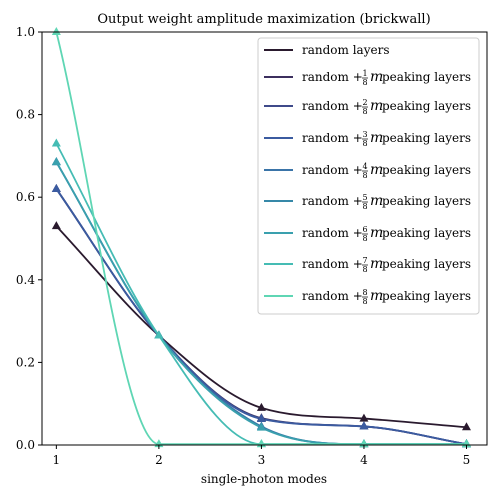 This screenshot has width=500, height=500. Describe the element at coordinates (25, 115) in the screenshot. I see `y-tick-label-4: 0.8` at that location.